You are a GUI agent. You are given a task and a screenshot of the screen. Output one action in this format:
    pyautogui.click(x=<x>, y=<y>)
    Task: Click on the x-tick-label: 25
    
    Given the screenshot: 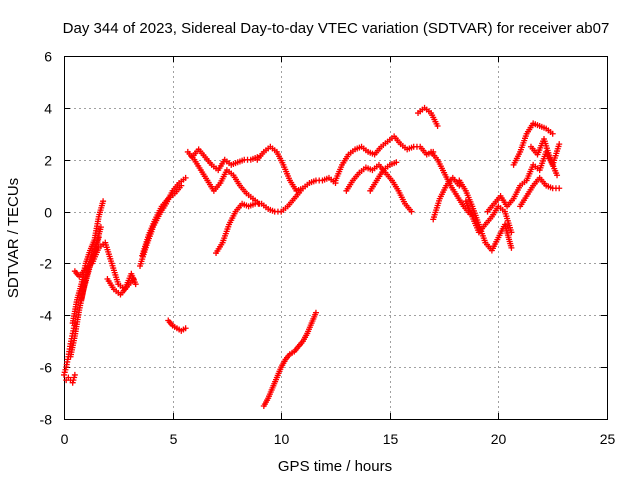 What is the action you would take?
    pyautogui.click(x=608, y=439)
    